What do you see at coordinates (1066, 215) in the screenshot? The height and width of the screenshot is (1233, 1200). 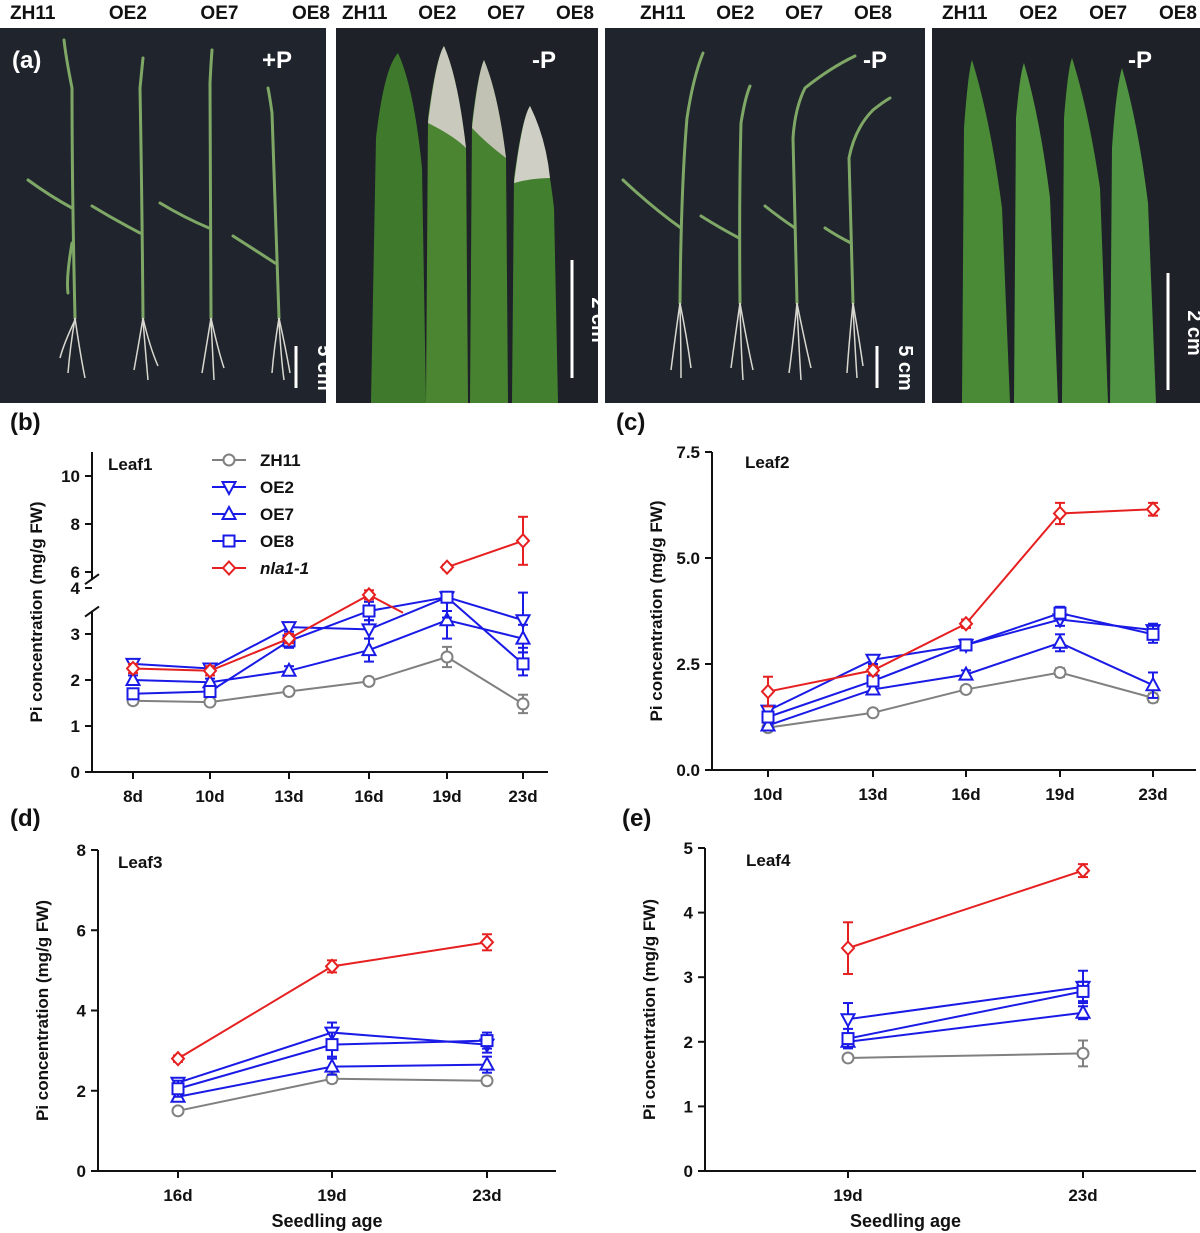 I see `leaf-photo-minus-p-2: -P 2 cm` at bounding box center [1066, 215].